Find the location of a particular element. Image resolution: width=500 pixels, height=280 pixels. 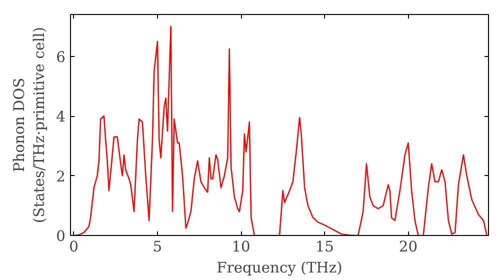

x-axis-title: Frequency (THz) is located at coordinates (279, 268).